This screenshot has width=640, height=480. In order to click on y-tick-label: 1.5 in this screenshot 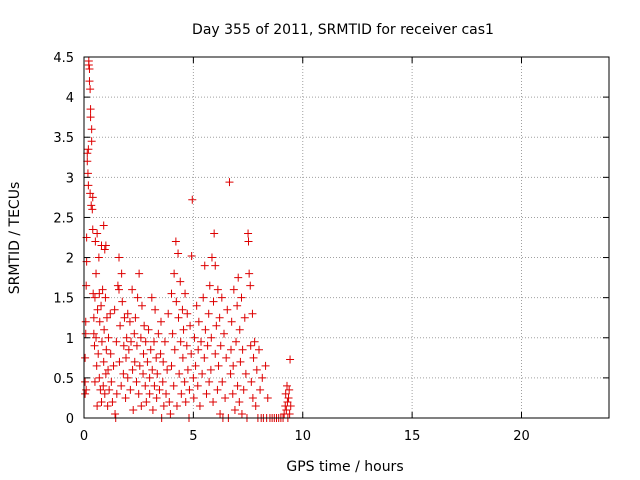, I will do `click(63, 299)`.